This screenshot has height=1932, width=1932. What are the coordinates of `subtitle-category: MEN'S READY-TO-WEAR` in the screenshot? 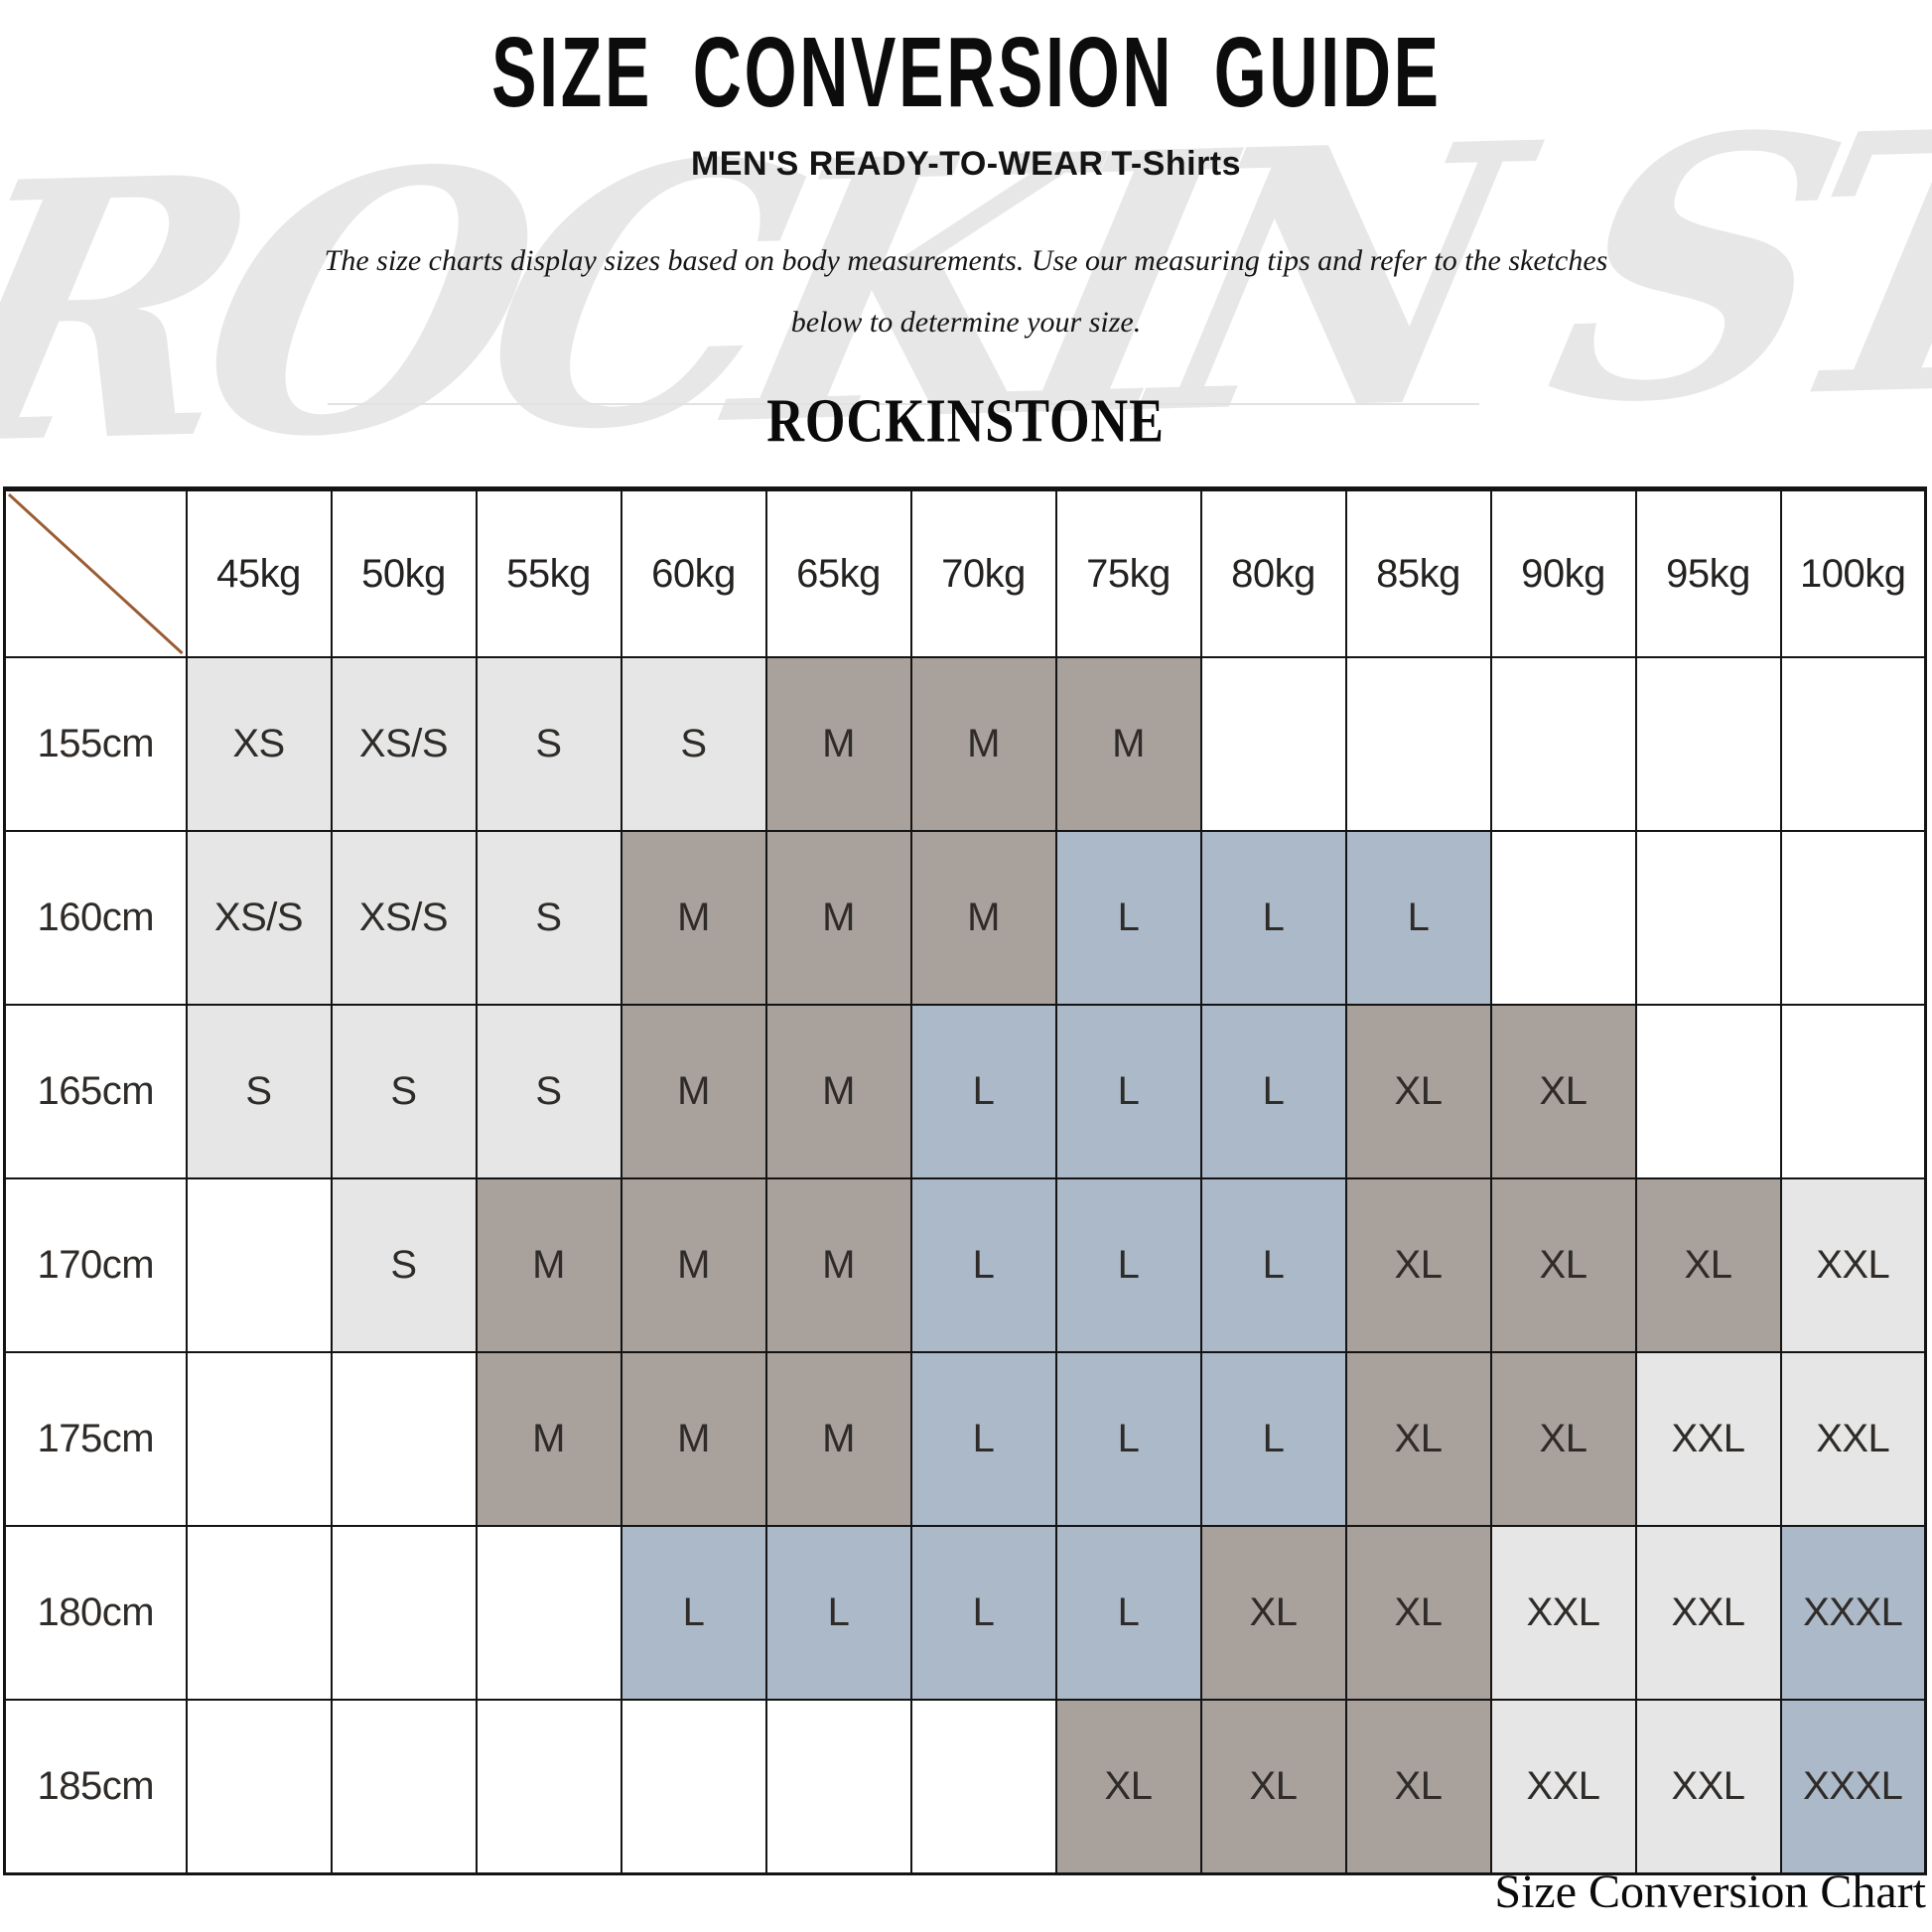 It's located at (897, 164).